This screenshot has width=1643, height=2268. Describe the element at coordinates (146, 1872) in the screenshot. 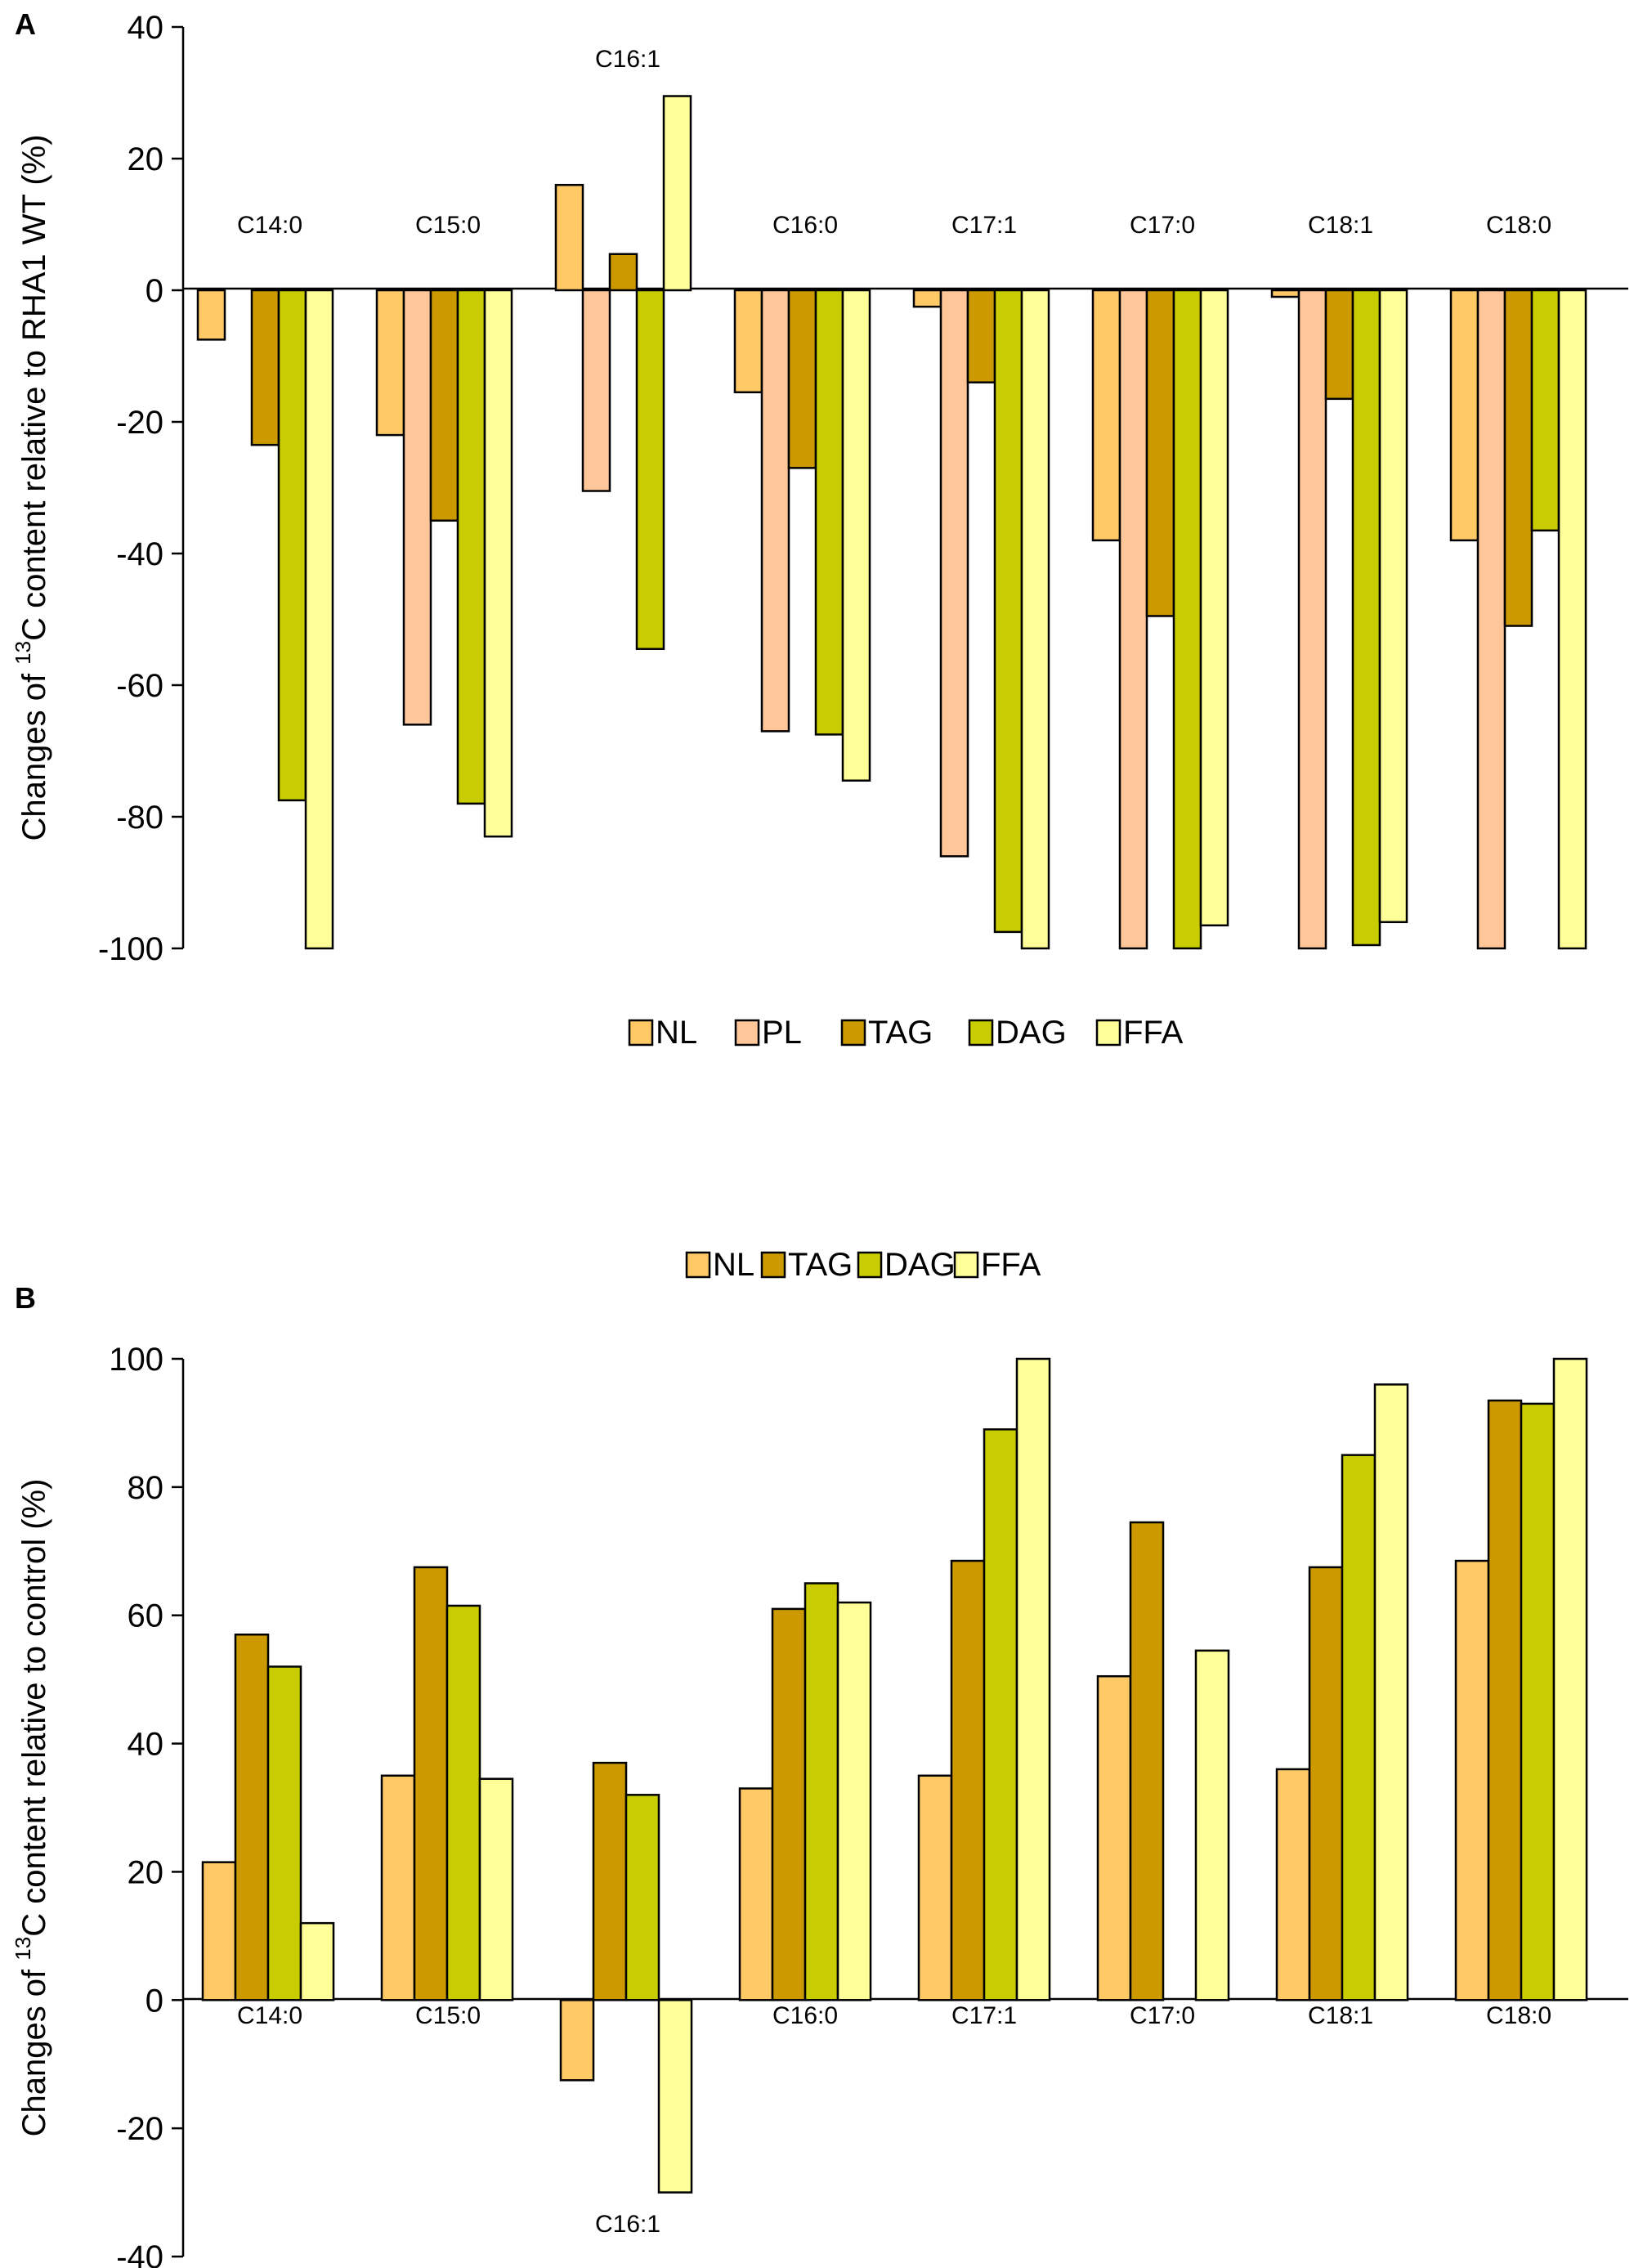

I see `y-tick-label: 20` at that location.